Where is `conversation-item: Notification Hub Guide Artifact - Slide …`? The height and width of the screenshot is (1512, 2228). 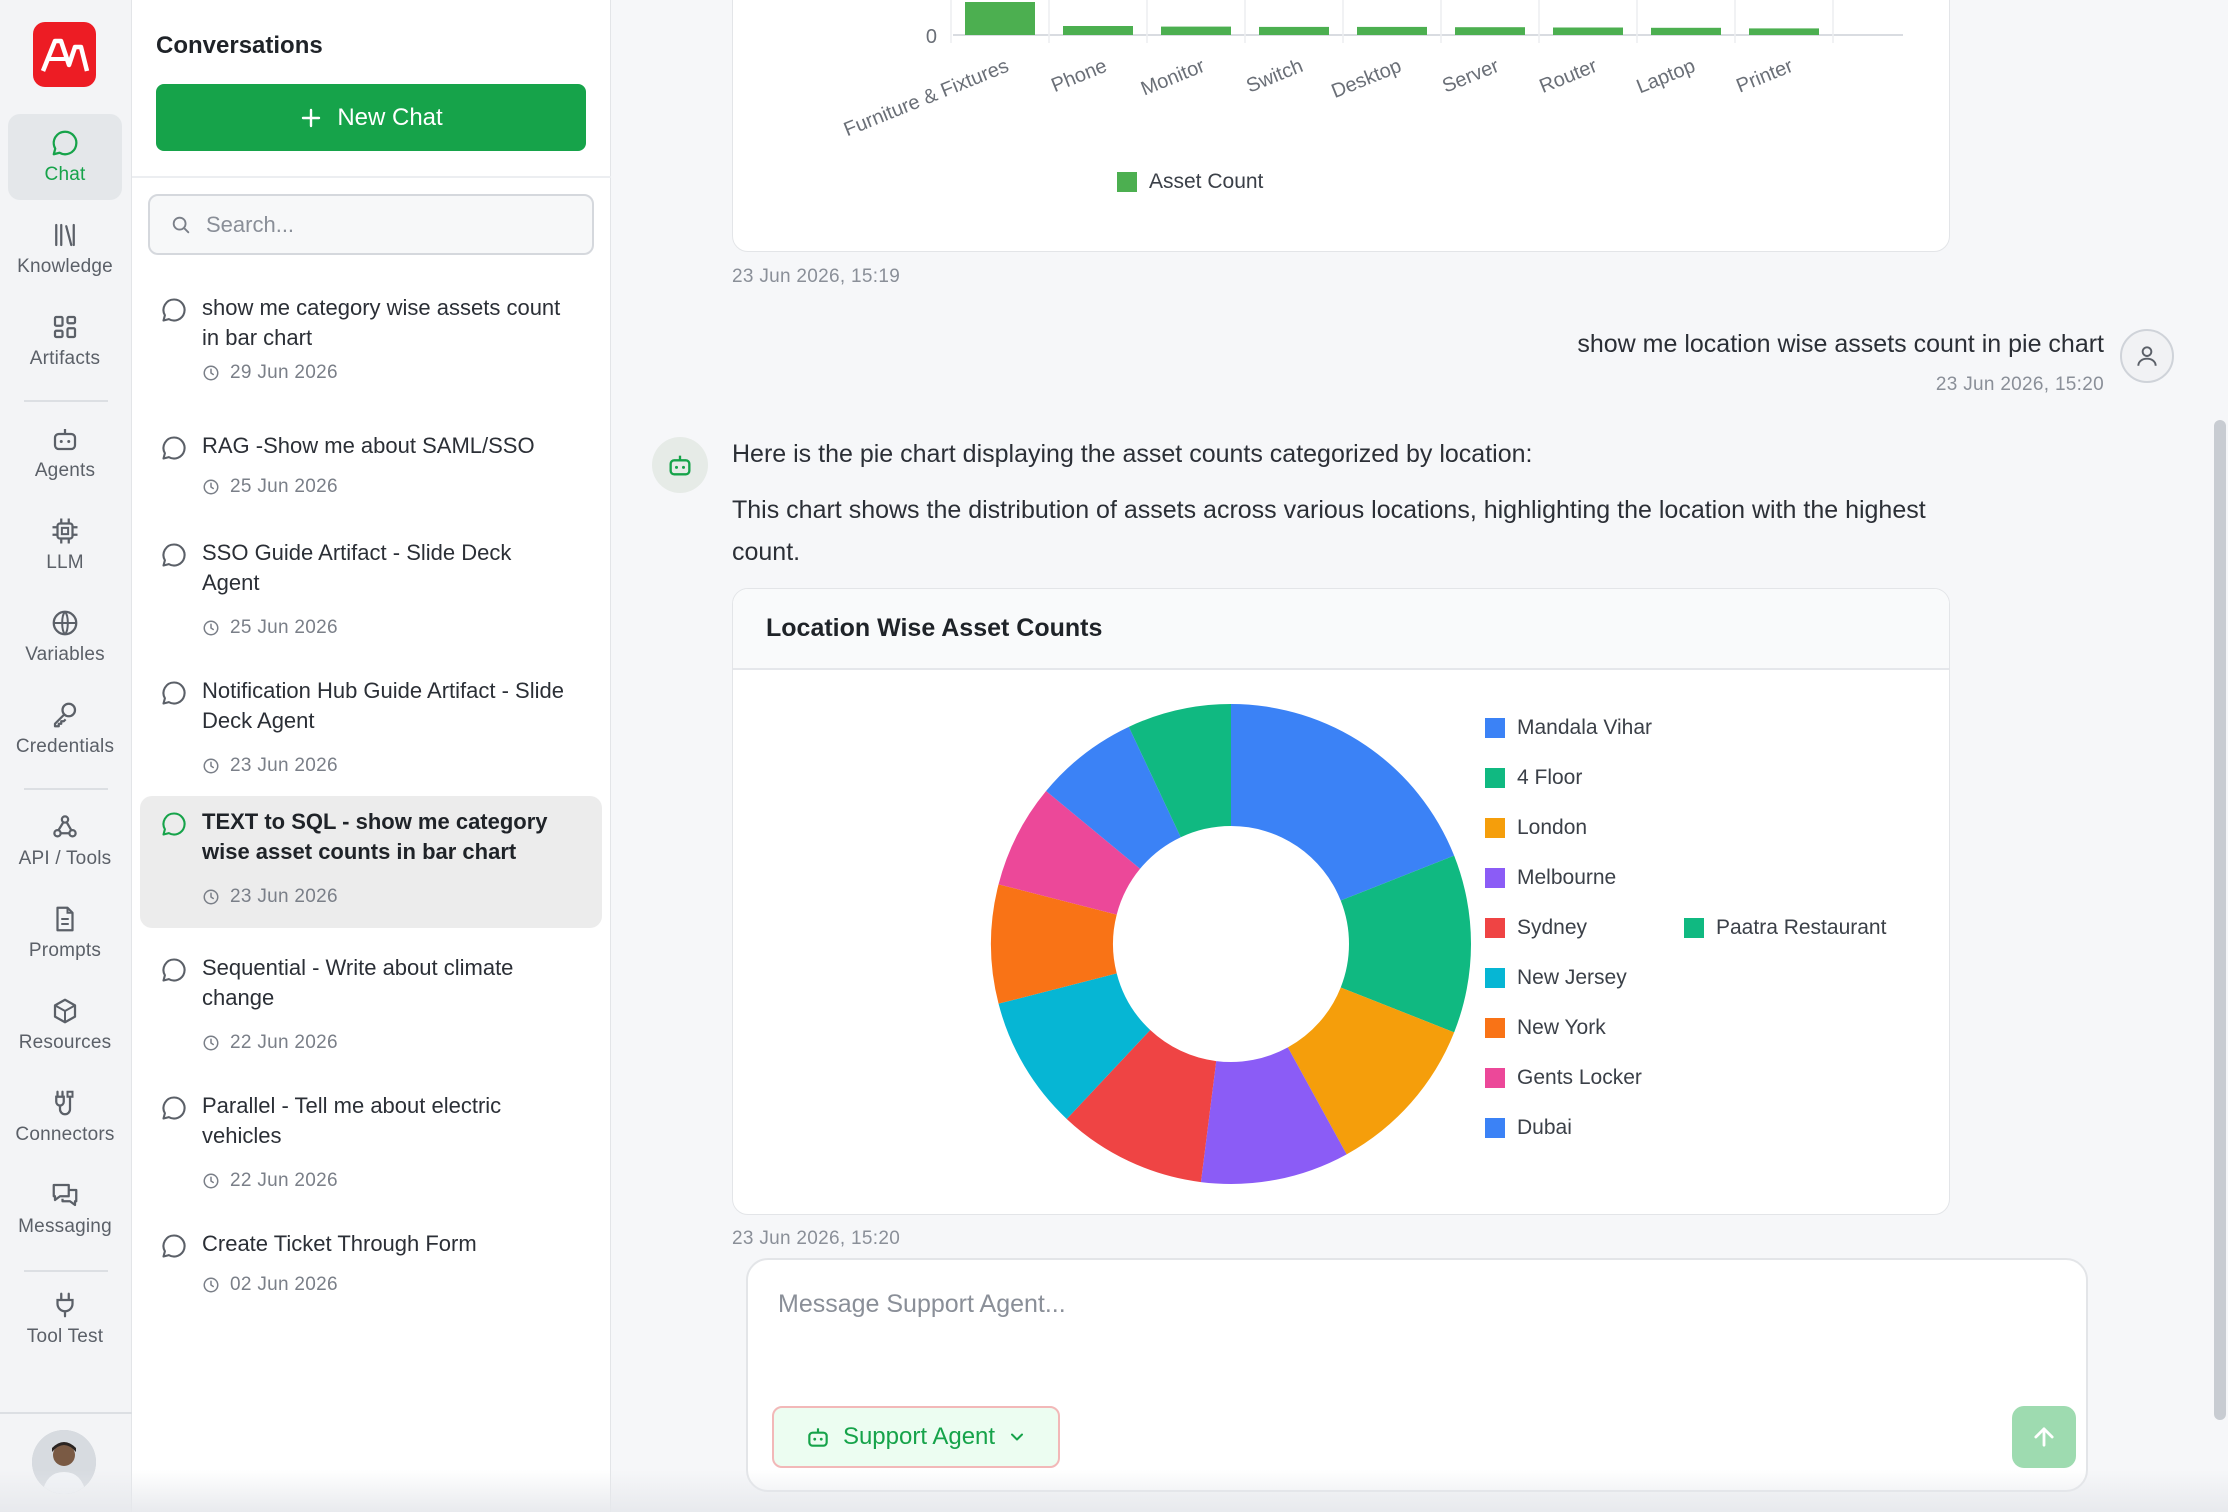
conversation-item: Notification Hub Guide Artifact - Slide … is located at coordinates (371, 723).